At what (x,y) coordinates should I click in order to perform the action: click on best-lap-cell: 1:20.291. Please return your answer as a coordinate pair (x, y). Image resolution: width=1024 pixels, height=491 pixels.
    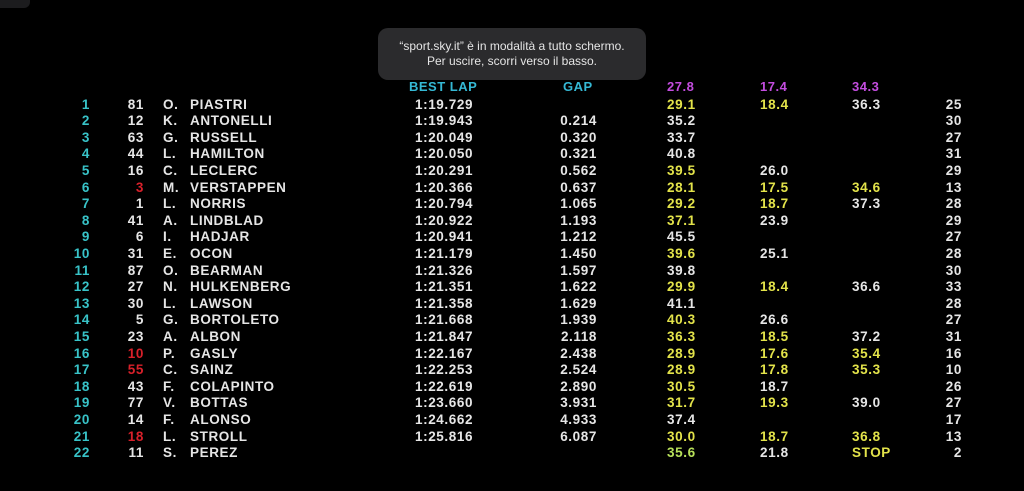
    Looking at the image, I should click on (444, 170).